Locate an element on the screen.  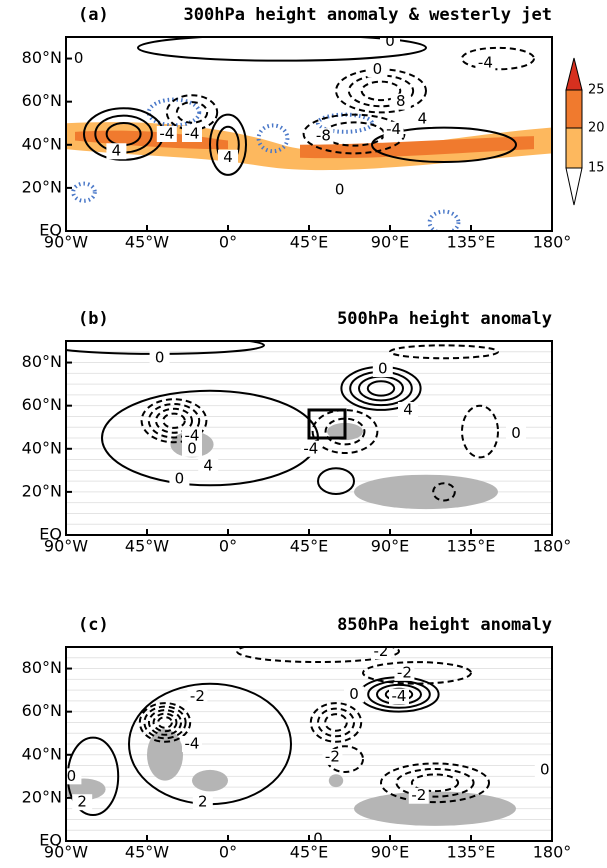
panel-label: (c) is located at coordinates (93, 625).